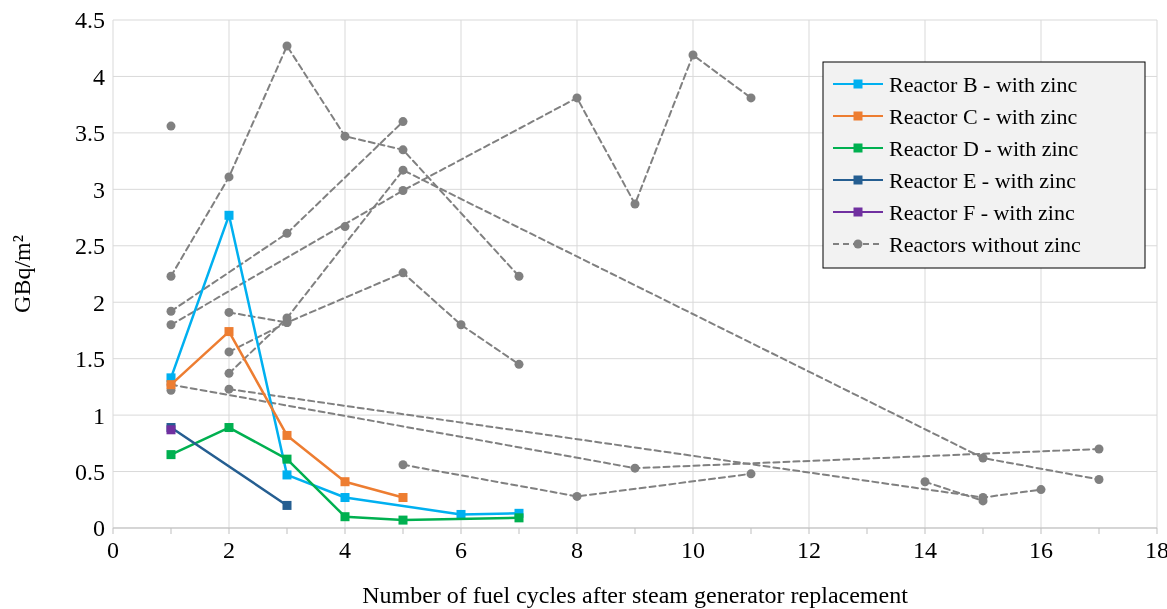 This screenshot has width=1167, height=609. Describe the element at coordinates (693, 550) in the screenshot. I see `x-tick-label: 10` at that location.